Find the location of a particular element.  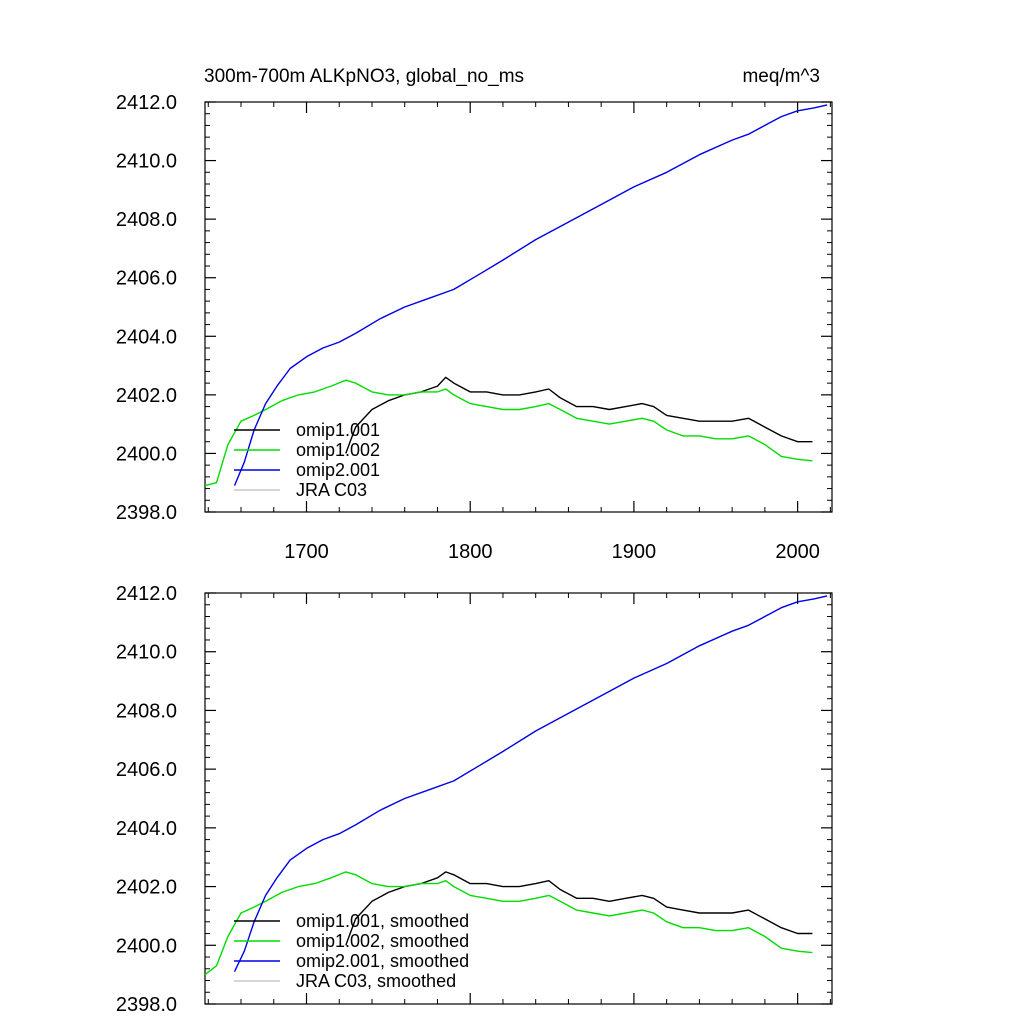

figure-title: 300m-700m ALKpNO3, global_no_ms is located at coordinates (364, 76).